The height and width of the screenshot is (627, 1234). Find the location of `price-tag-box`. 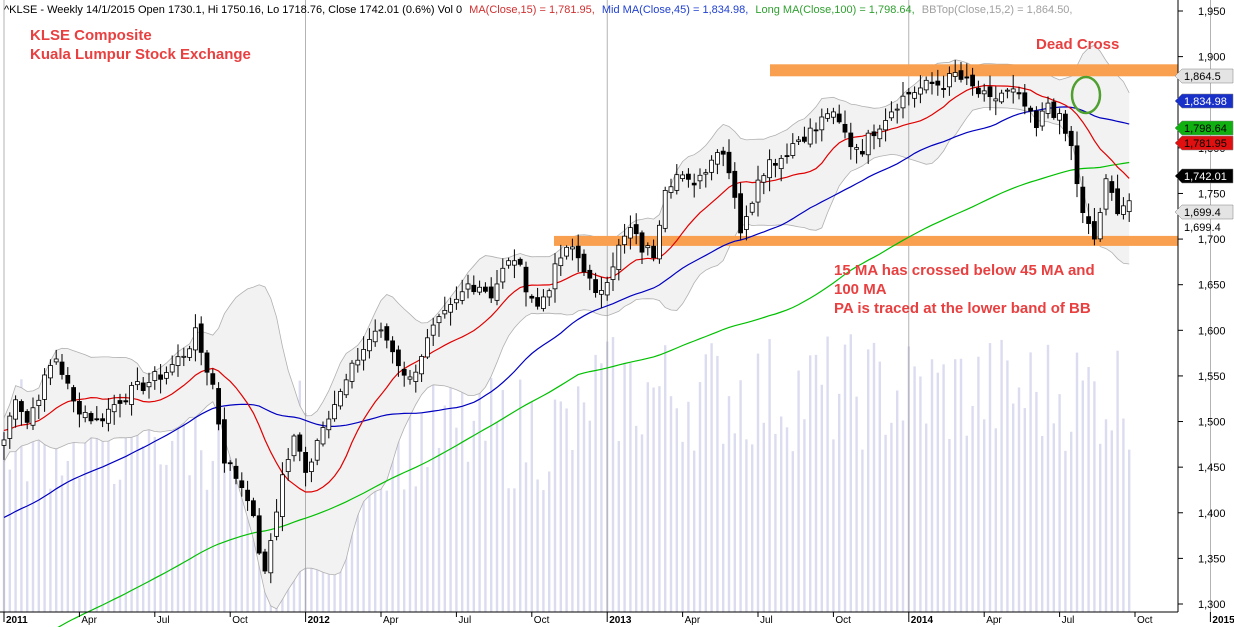

price-tag-box is located at coordinates (1204, 176).